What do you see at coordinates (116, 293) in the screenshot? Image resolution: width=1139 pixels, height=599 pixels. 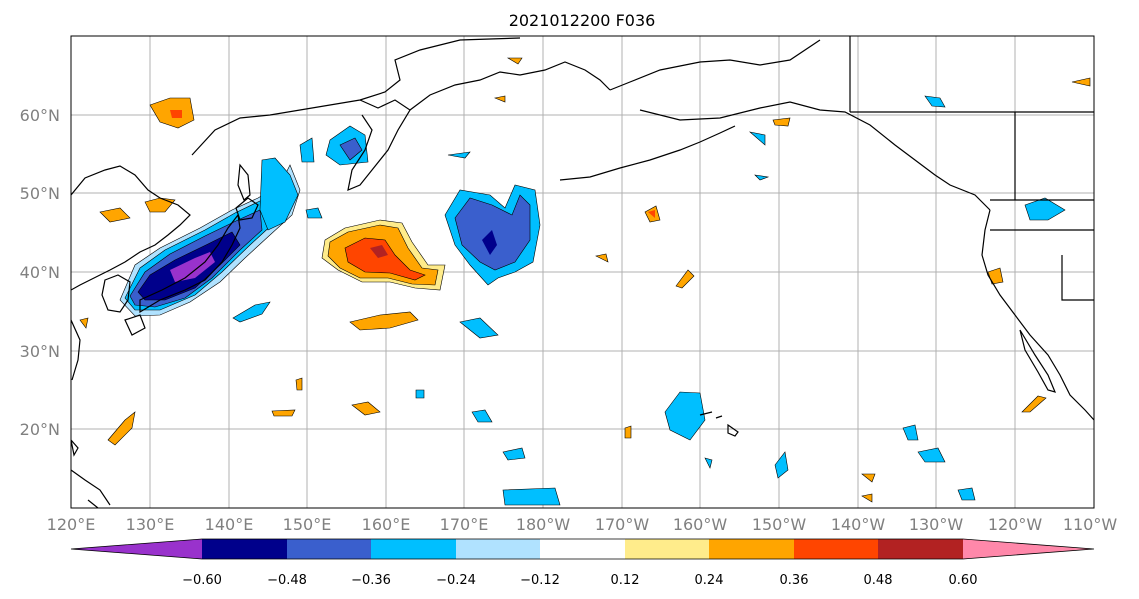 I see `korea-coast` at bounding box center [116, 293].